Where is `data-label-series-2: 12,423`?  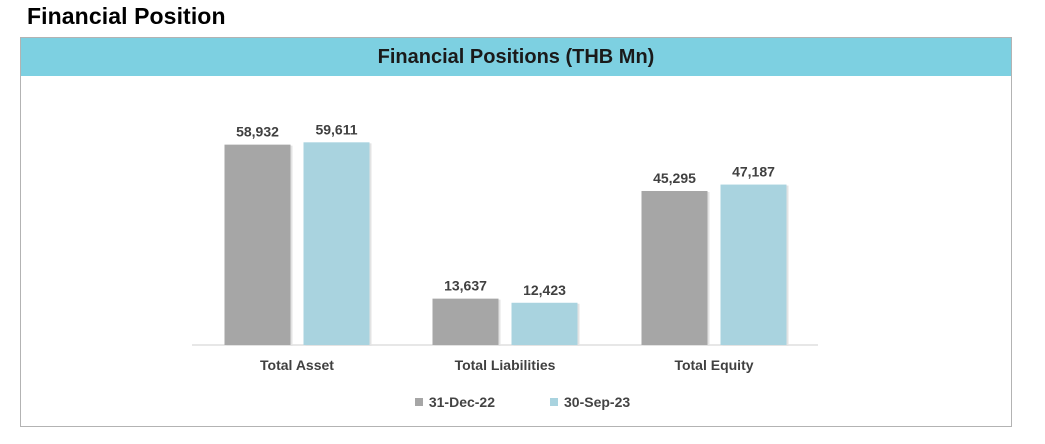 data-label-series-2: 12,423 is located at coordinates (544, 290).